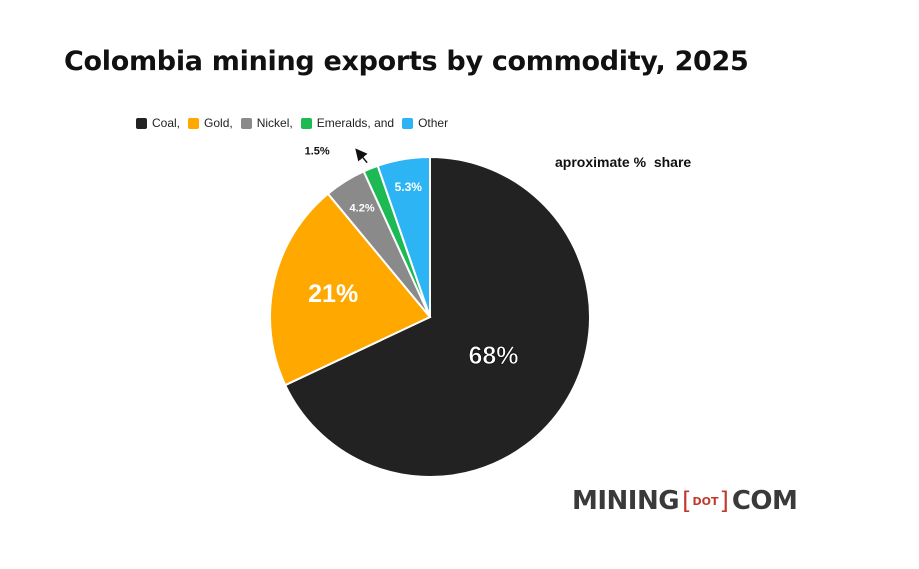 This screenshot has height=569, width=919. Describe the element at coordinates (317, 152) in the screenshot. I see `slice-label-emeralds: 1.5%` at that location.